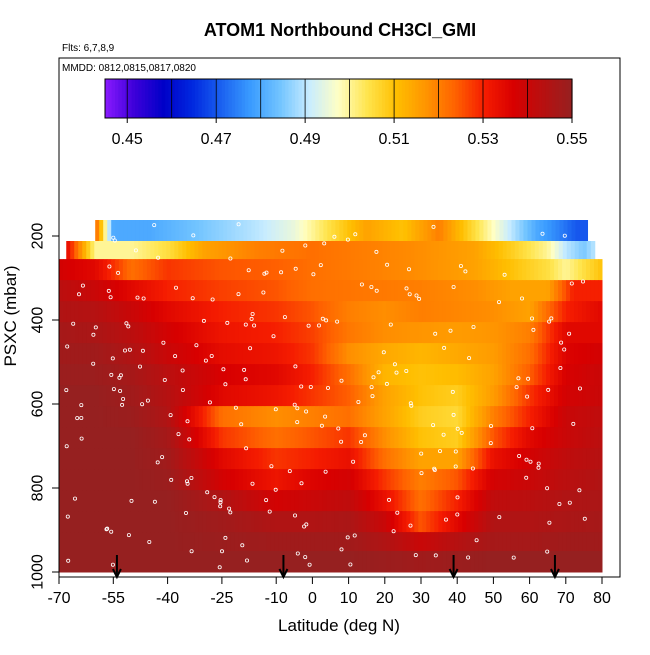  I want to click on x-axis: -70 -55 -40 -25 -10 0 10 20 30 40 50 60 70 80, so click(329, 592).